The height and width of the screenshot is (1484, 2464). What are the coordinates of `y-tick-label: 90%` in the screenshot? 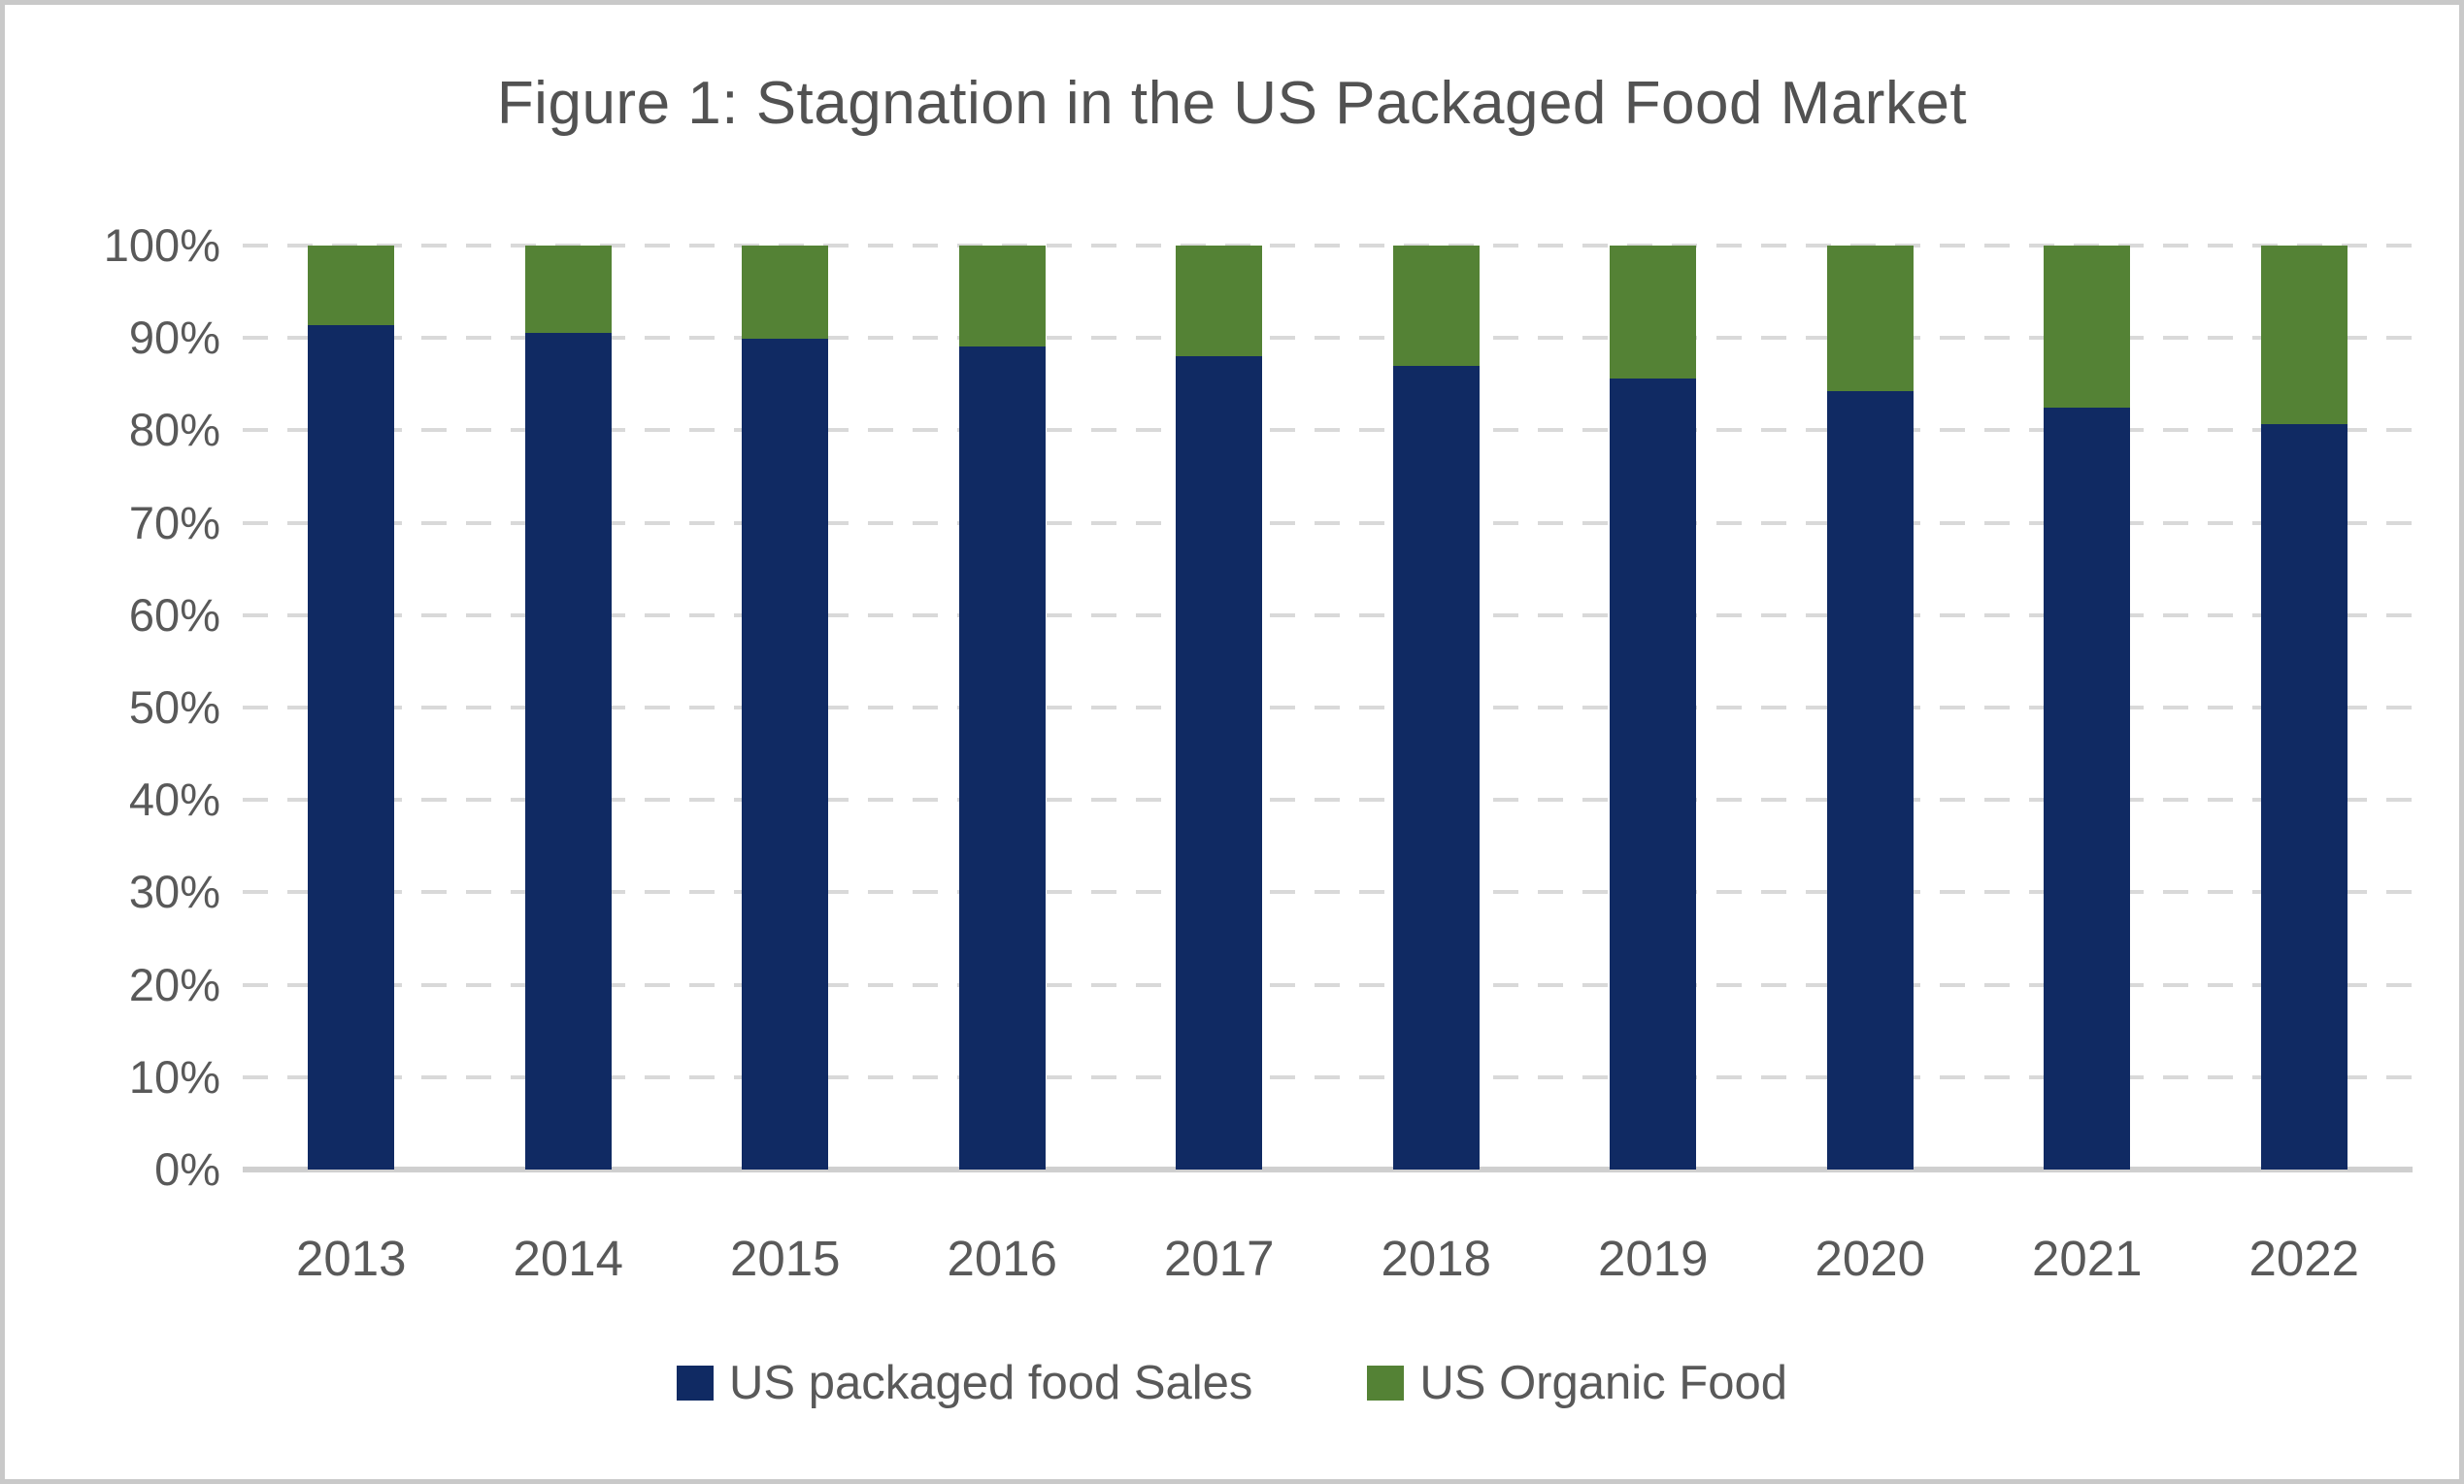 It's located at (174, 338).